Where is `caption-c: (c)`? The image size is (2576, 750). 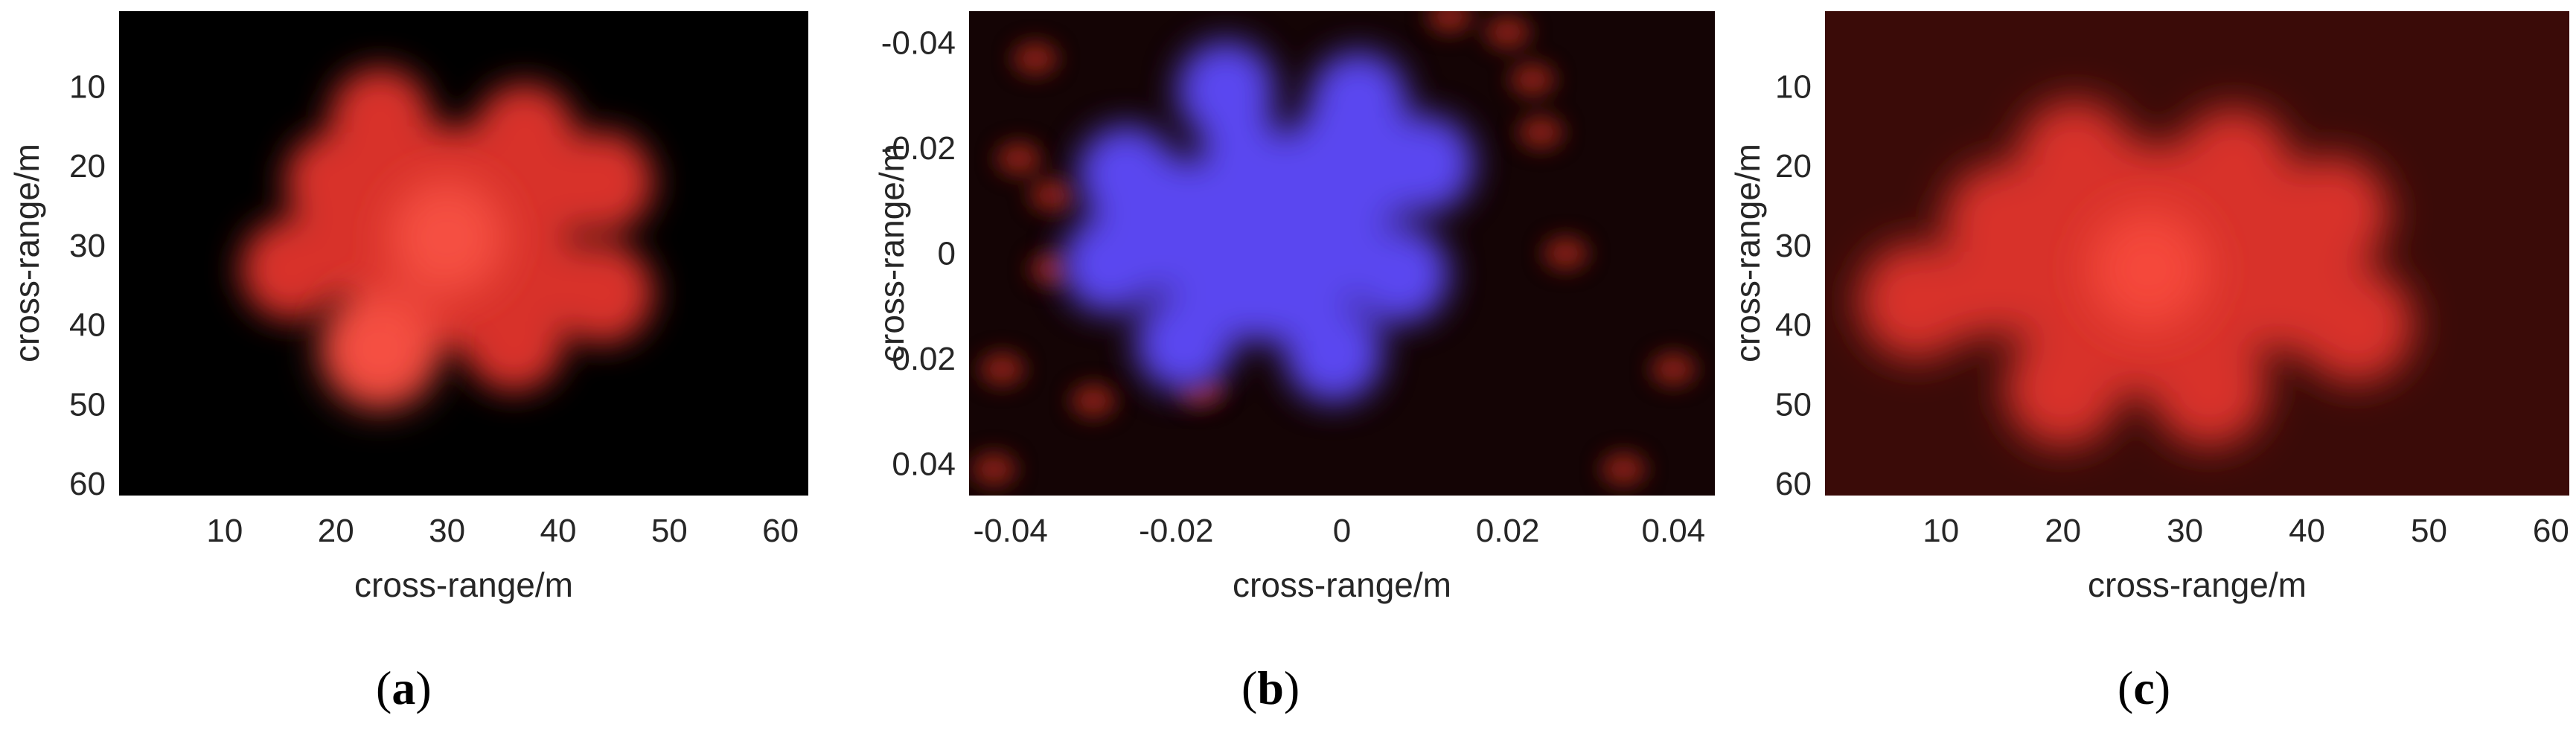 caption-c: (c) is located at coordinates (2144, 688).